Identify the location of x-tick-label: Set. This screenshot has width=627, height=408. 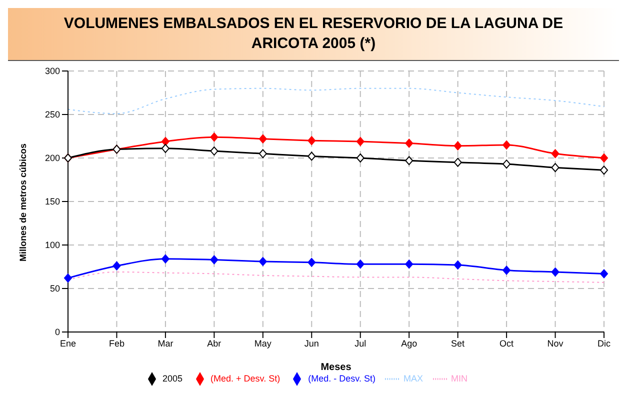
(458, 343).